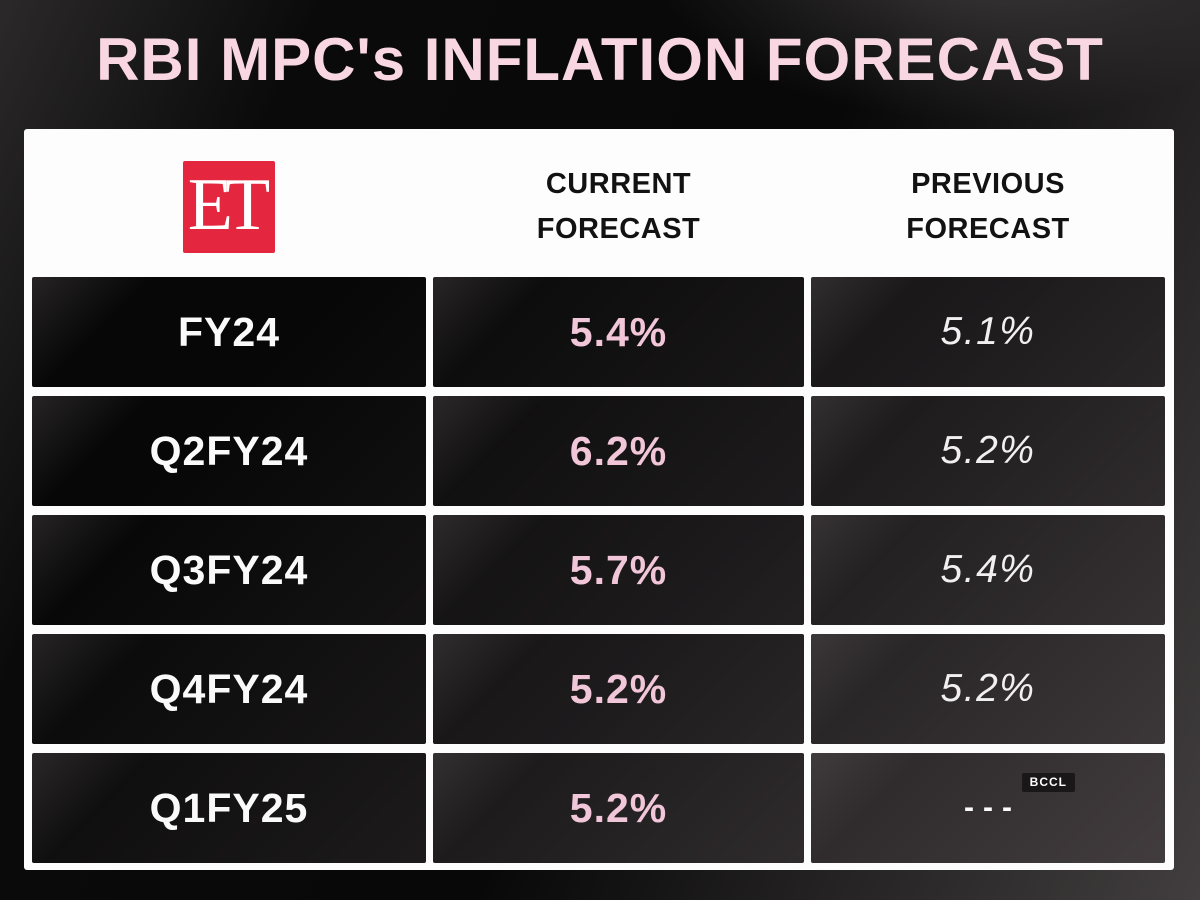 Image resolution: width=1200 pixels, height=900 pixels. I want to click on current-forecast-value: 5.7%, so click(618, 569).